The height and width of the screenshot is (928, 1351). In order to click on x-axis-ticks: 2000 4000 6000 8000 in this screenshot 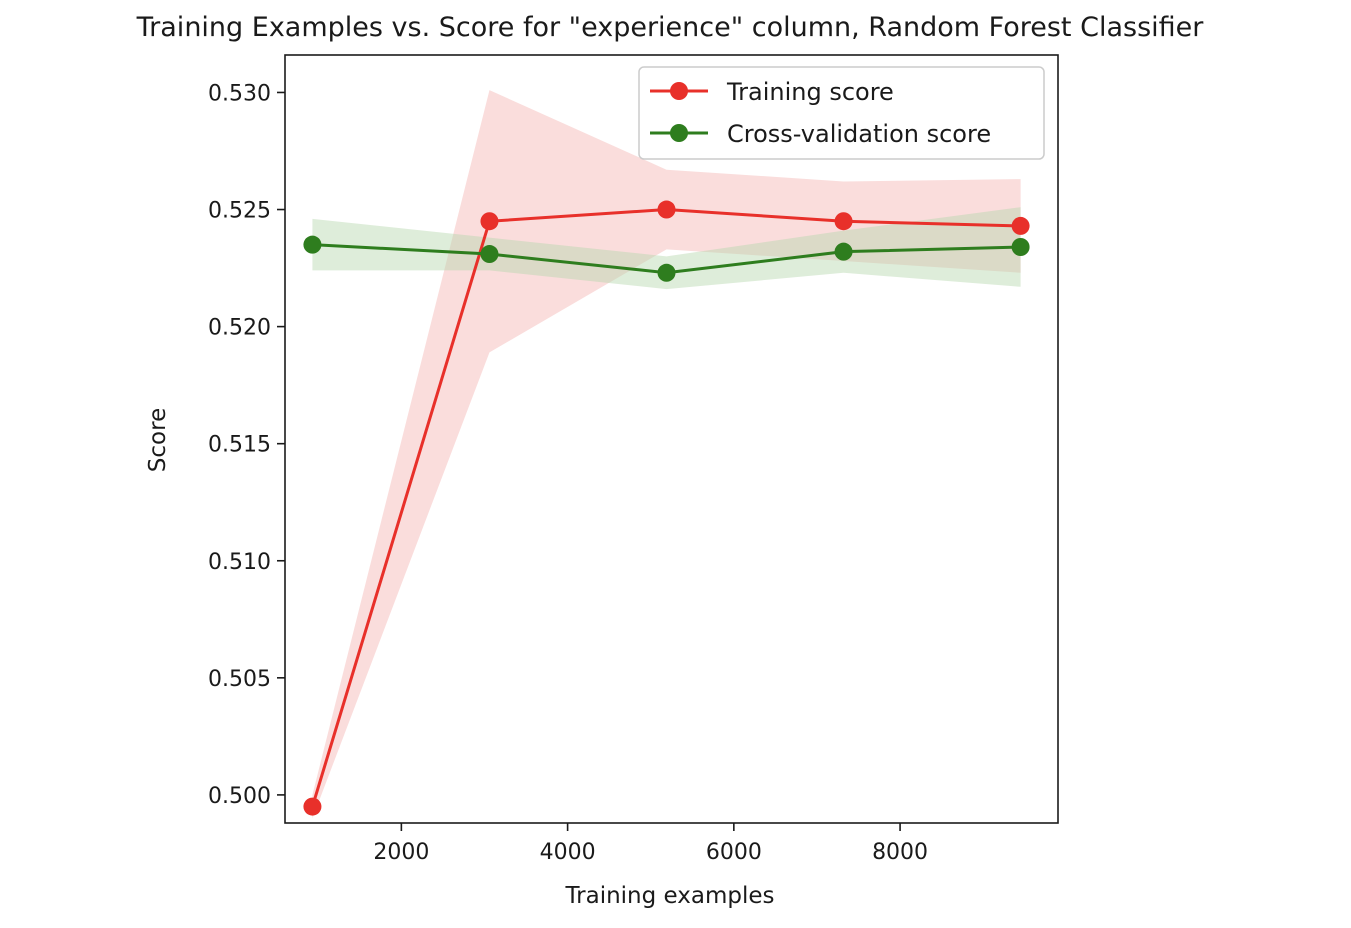, I will do `click(650, 844)`.